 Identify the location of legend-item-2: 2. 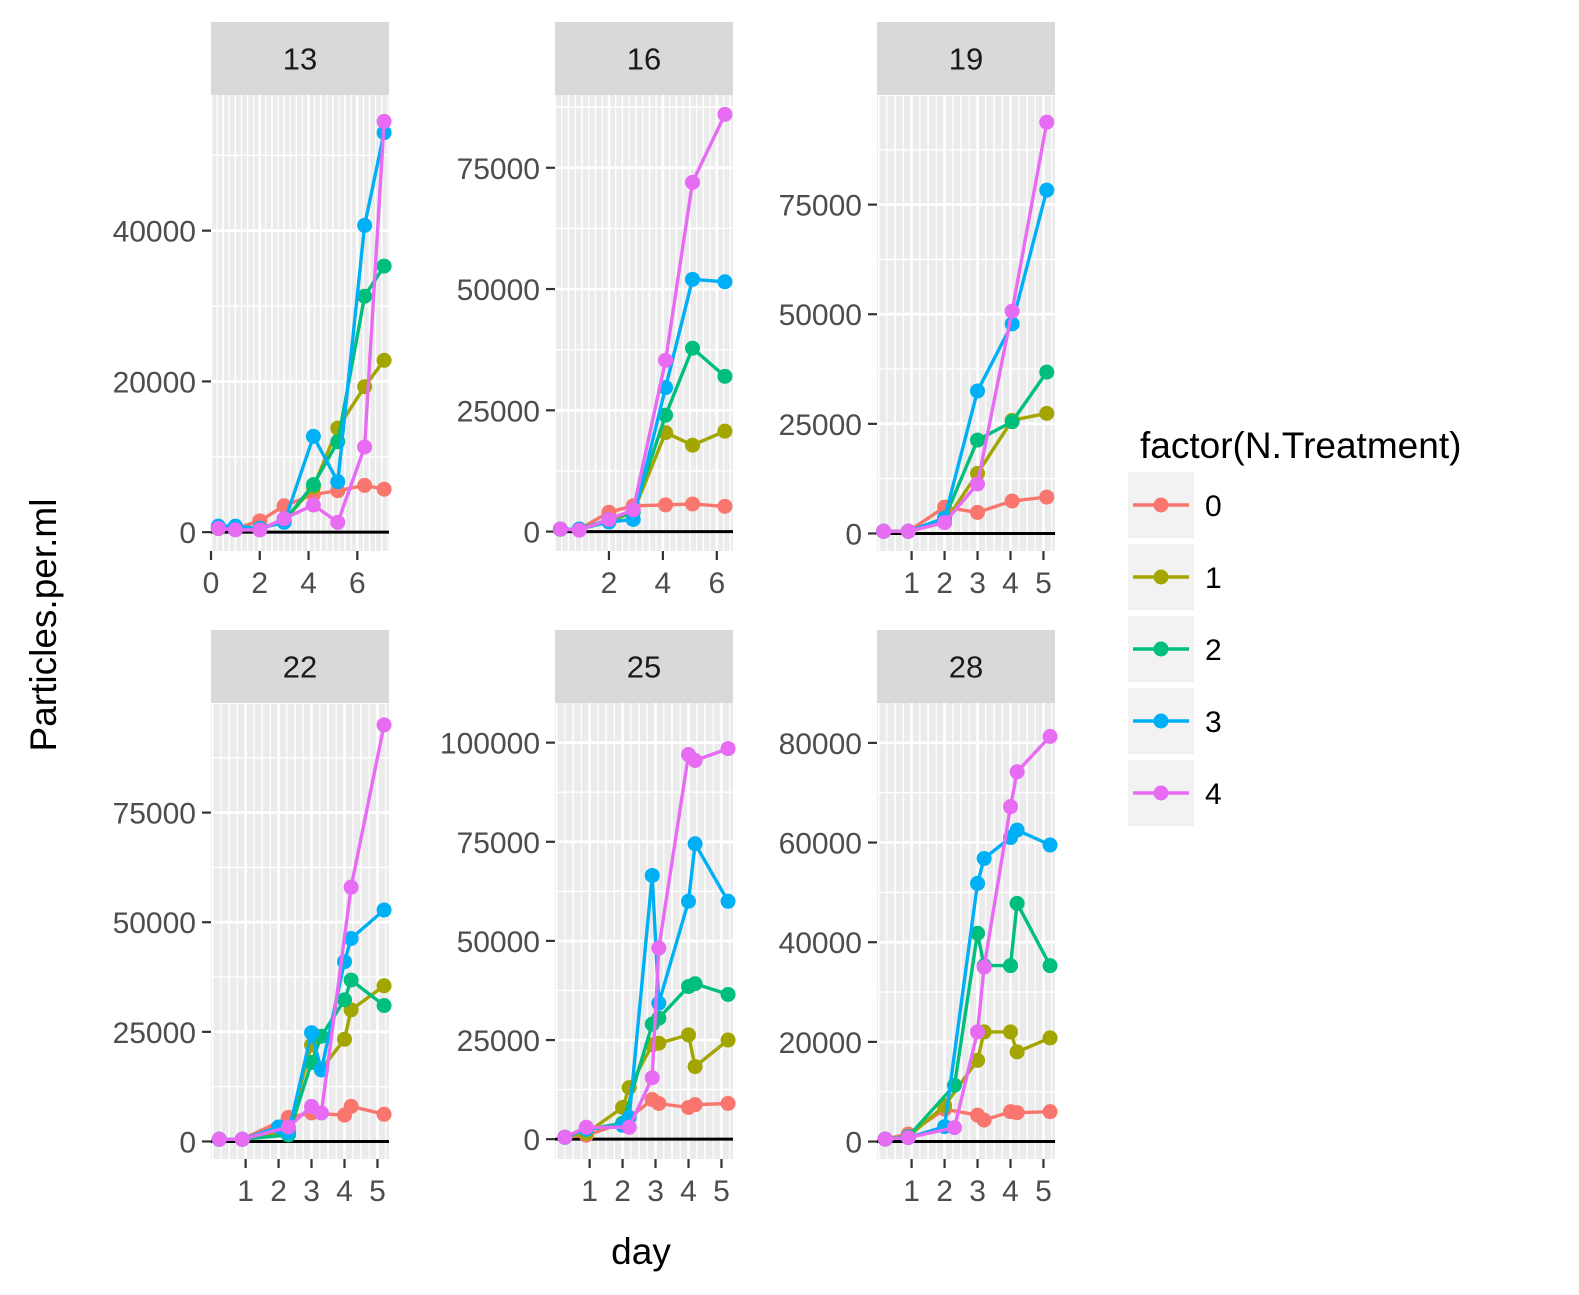
(1175, 649).